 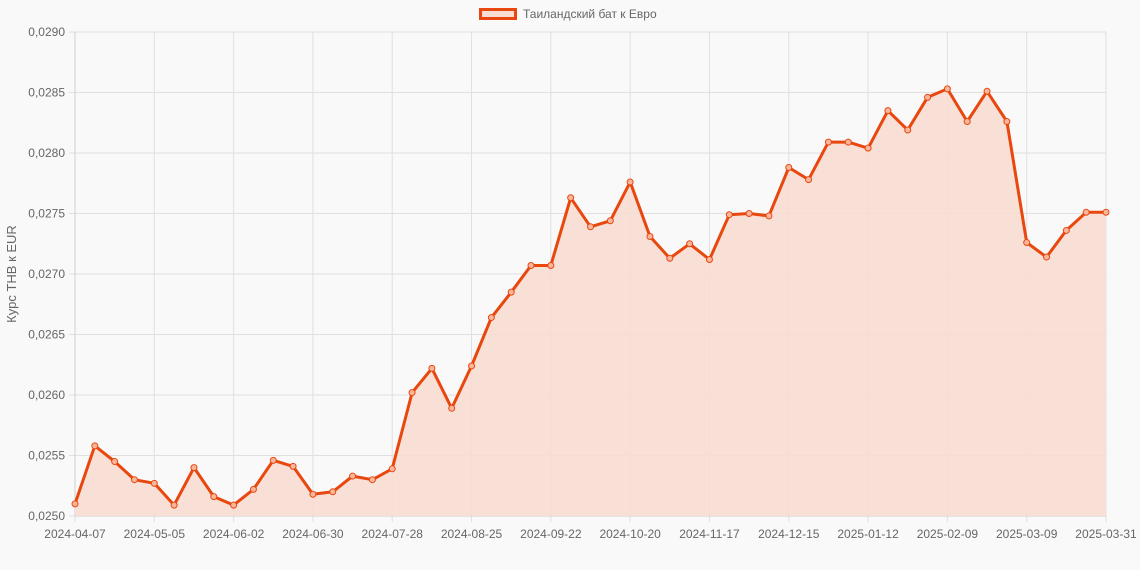 I want to click on x-tick-label: 2024-12-15, so click(x=789, y=534).